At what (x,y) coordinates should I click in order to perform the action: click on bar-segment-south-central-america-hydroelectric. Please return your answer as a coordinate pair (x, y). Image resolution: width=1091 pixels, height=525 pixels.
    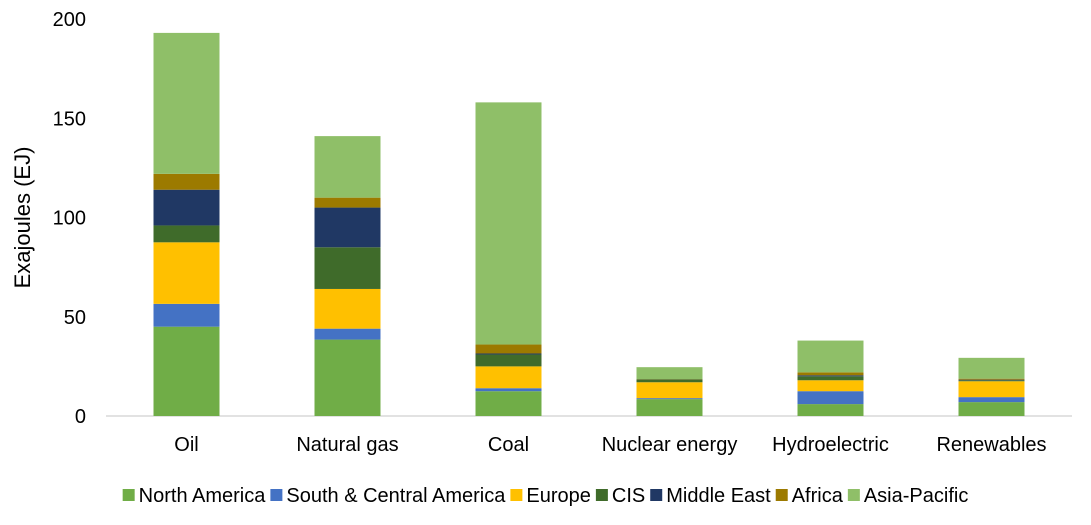
    Looking at the image, I should click on (830, 398).